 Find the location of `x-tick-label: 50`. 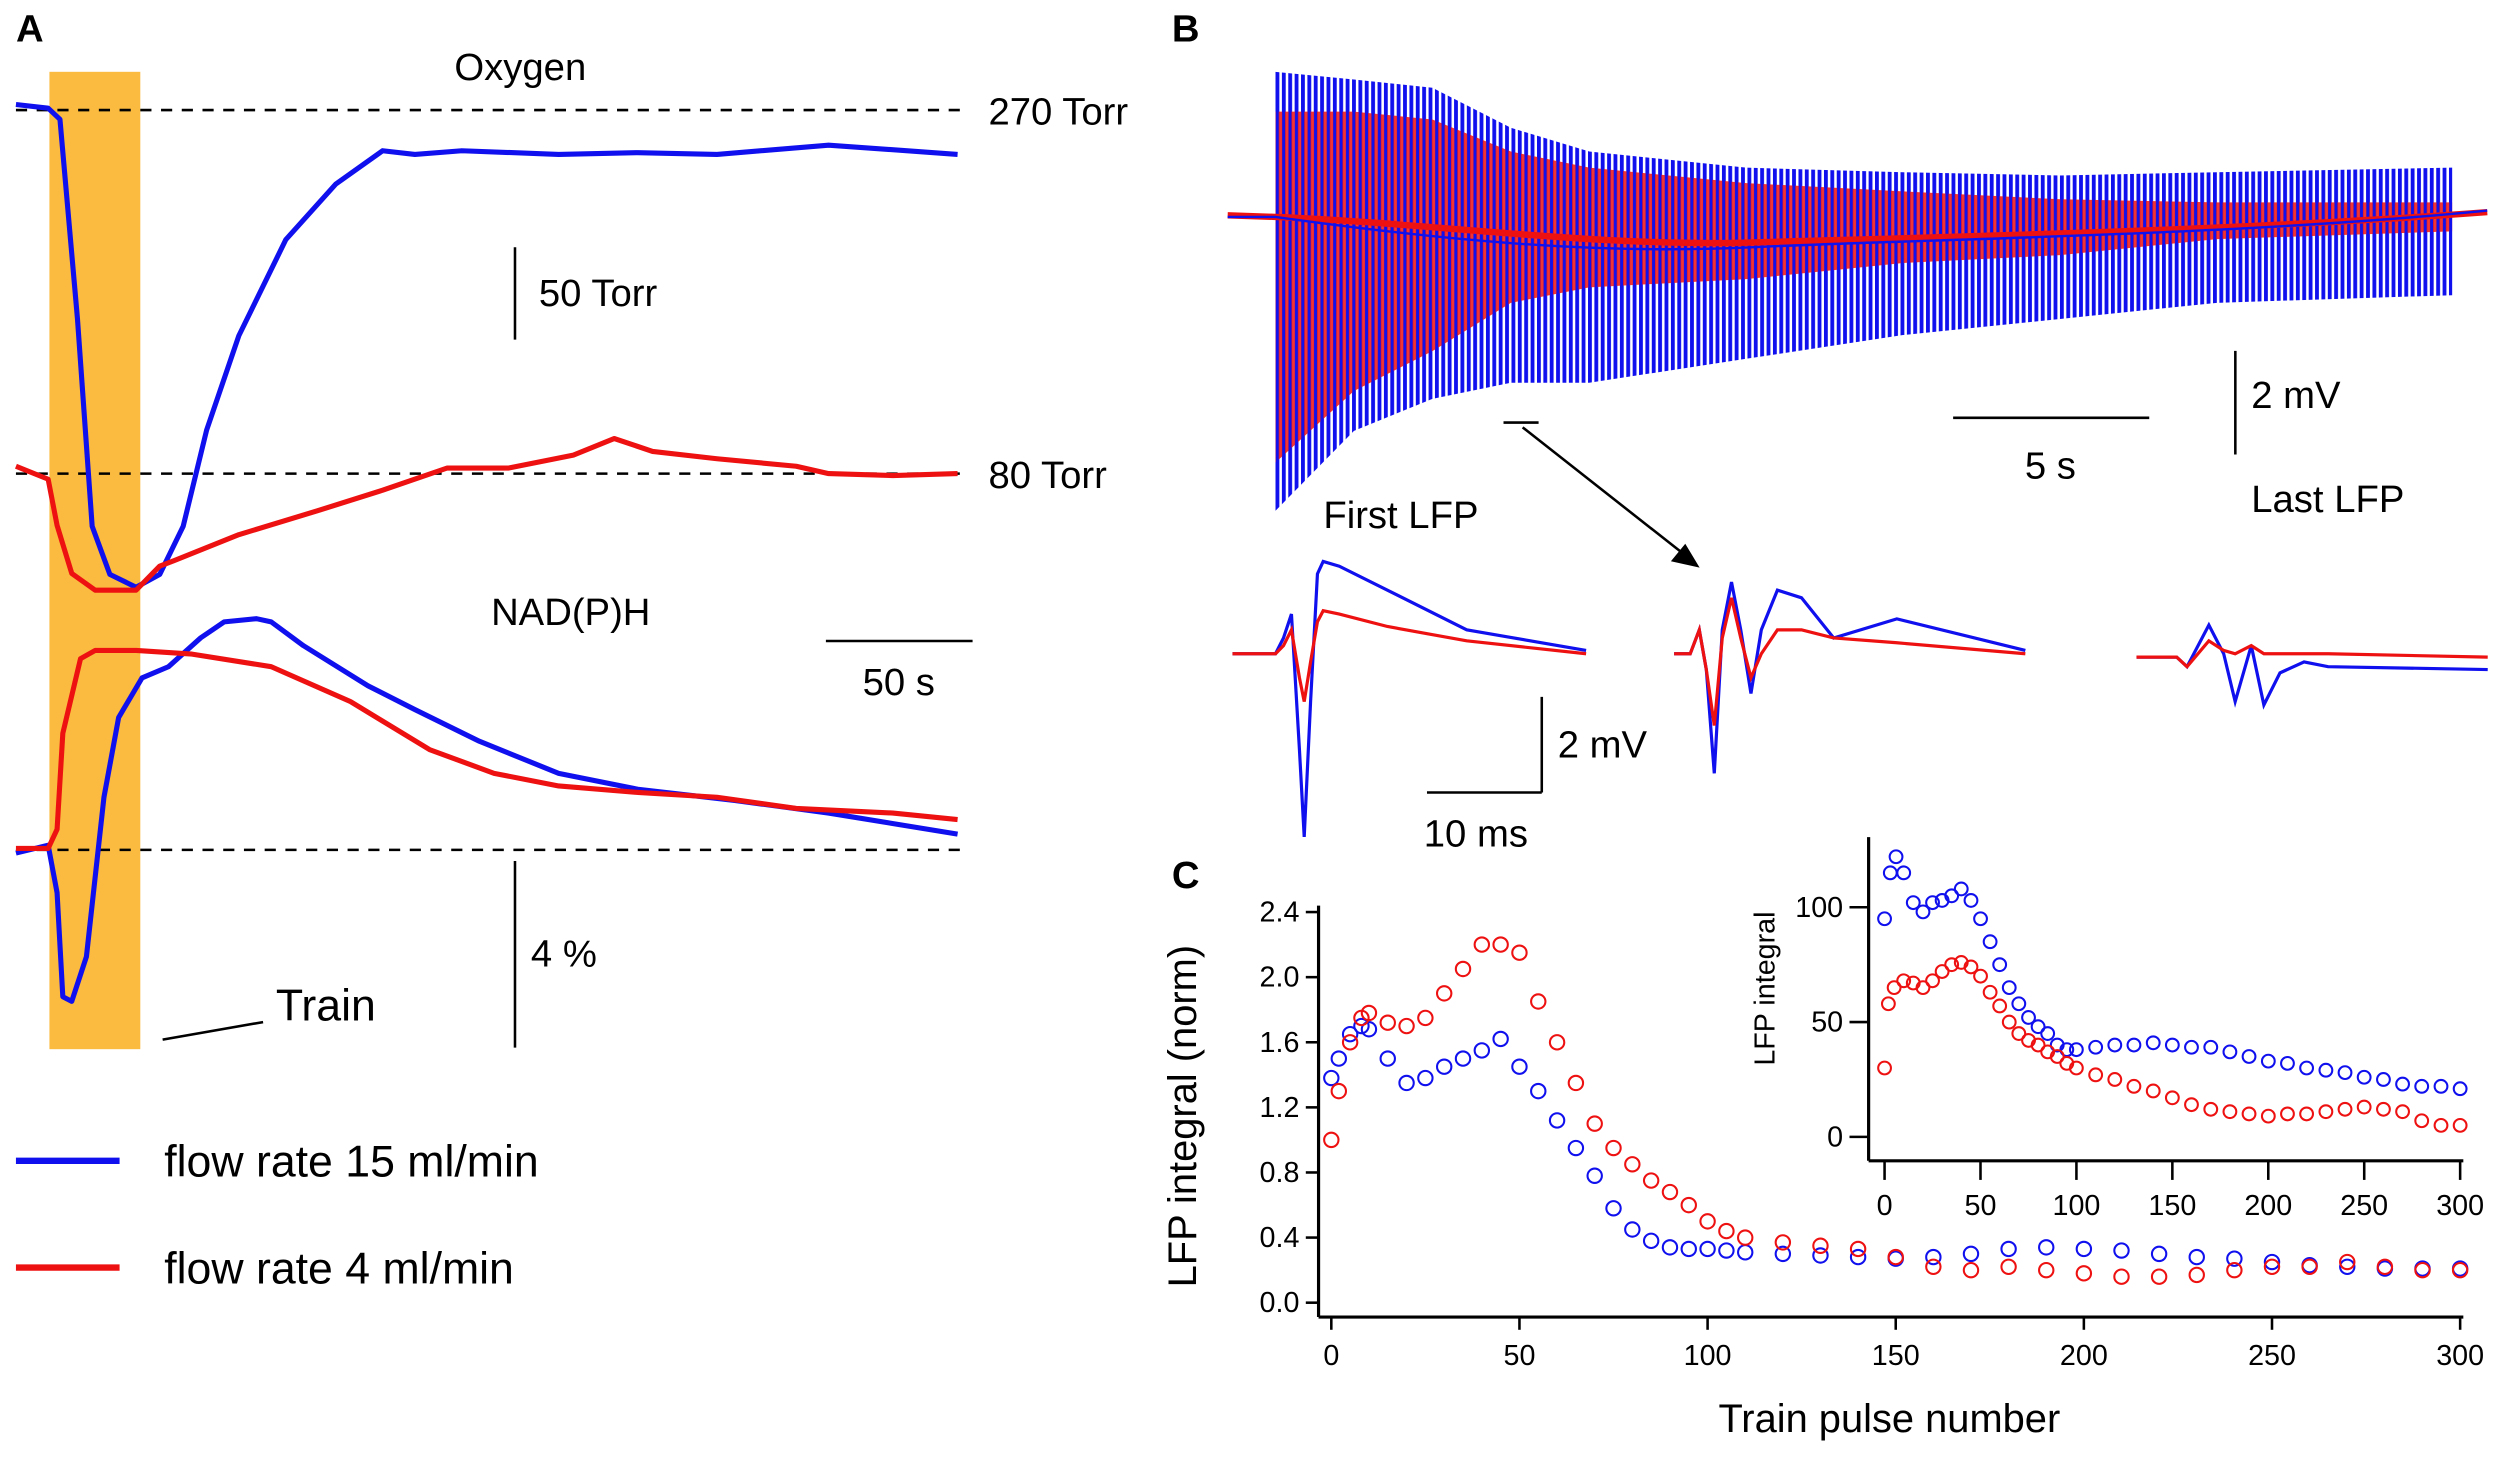

x-tick-label: 50 is located at coordinates (1981, 1206).